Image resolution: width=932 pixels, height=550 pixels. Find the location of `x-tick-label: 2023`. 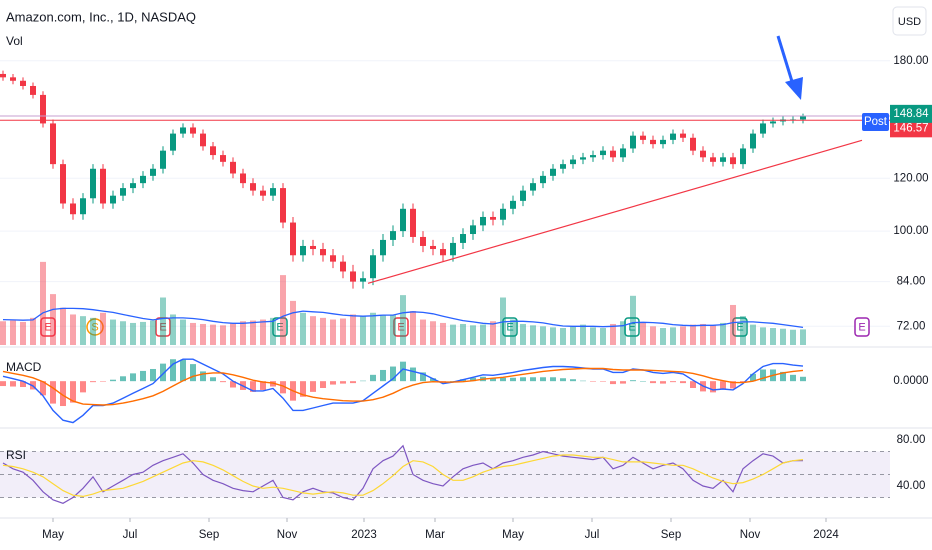

x-tick-label: 2023 is located at coordinates (364, 535).